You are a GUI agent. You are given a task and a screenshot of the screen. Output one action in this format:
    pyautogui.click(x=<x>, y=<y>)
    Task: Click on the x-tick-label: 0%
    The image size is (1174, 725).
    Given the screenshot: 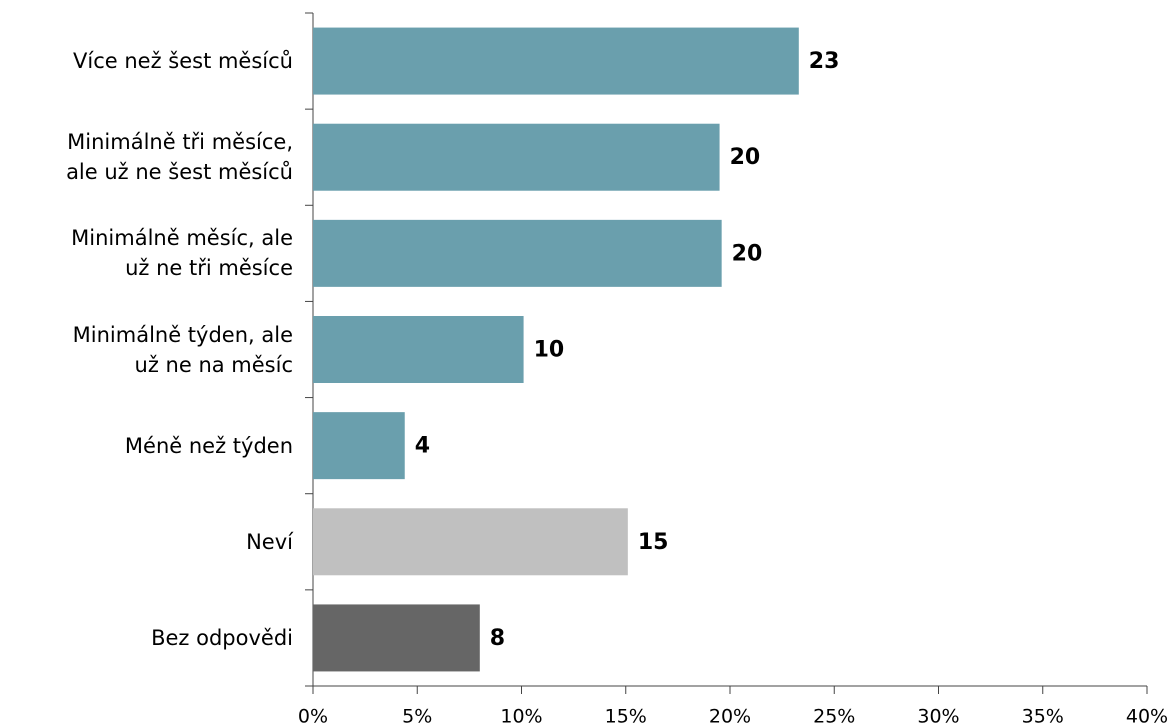 What is the action you would take?
    pyautogui.click(x=313, y=715)
    